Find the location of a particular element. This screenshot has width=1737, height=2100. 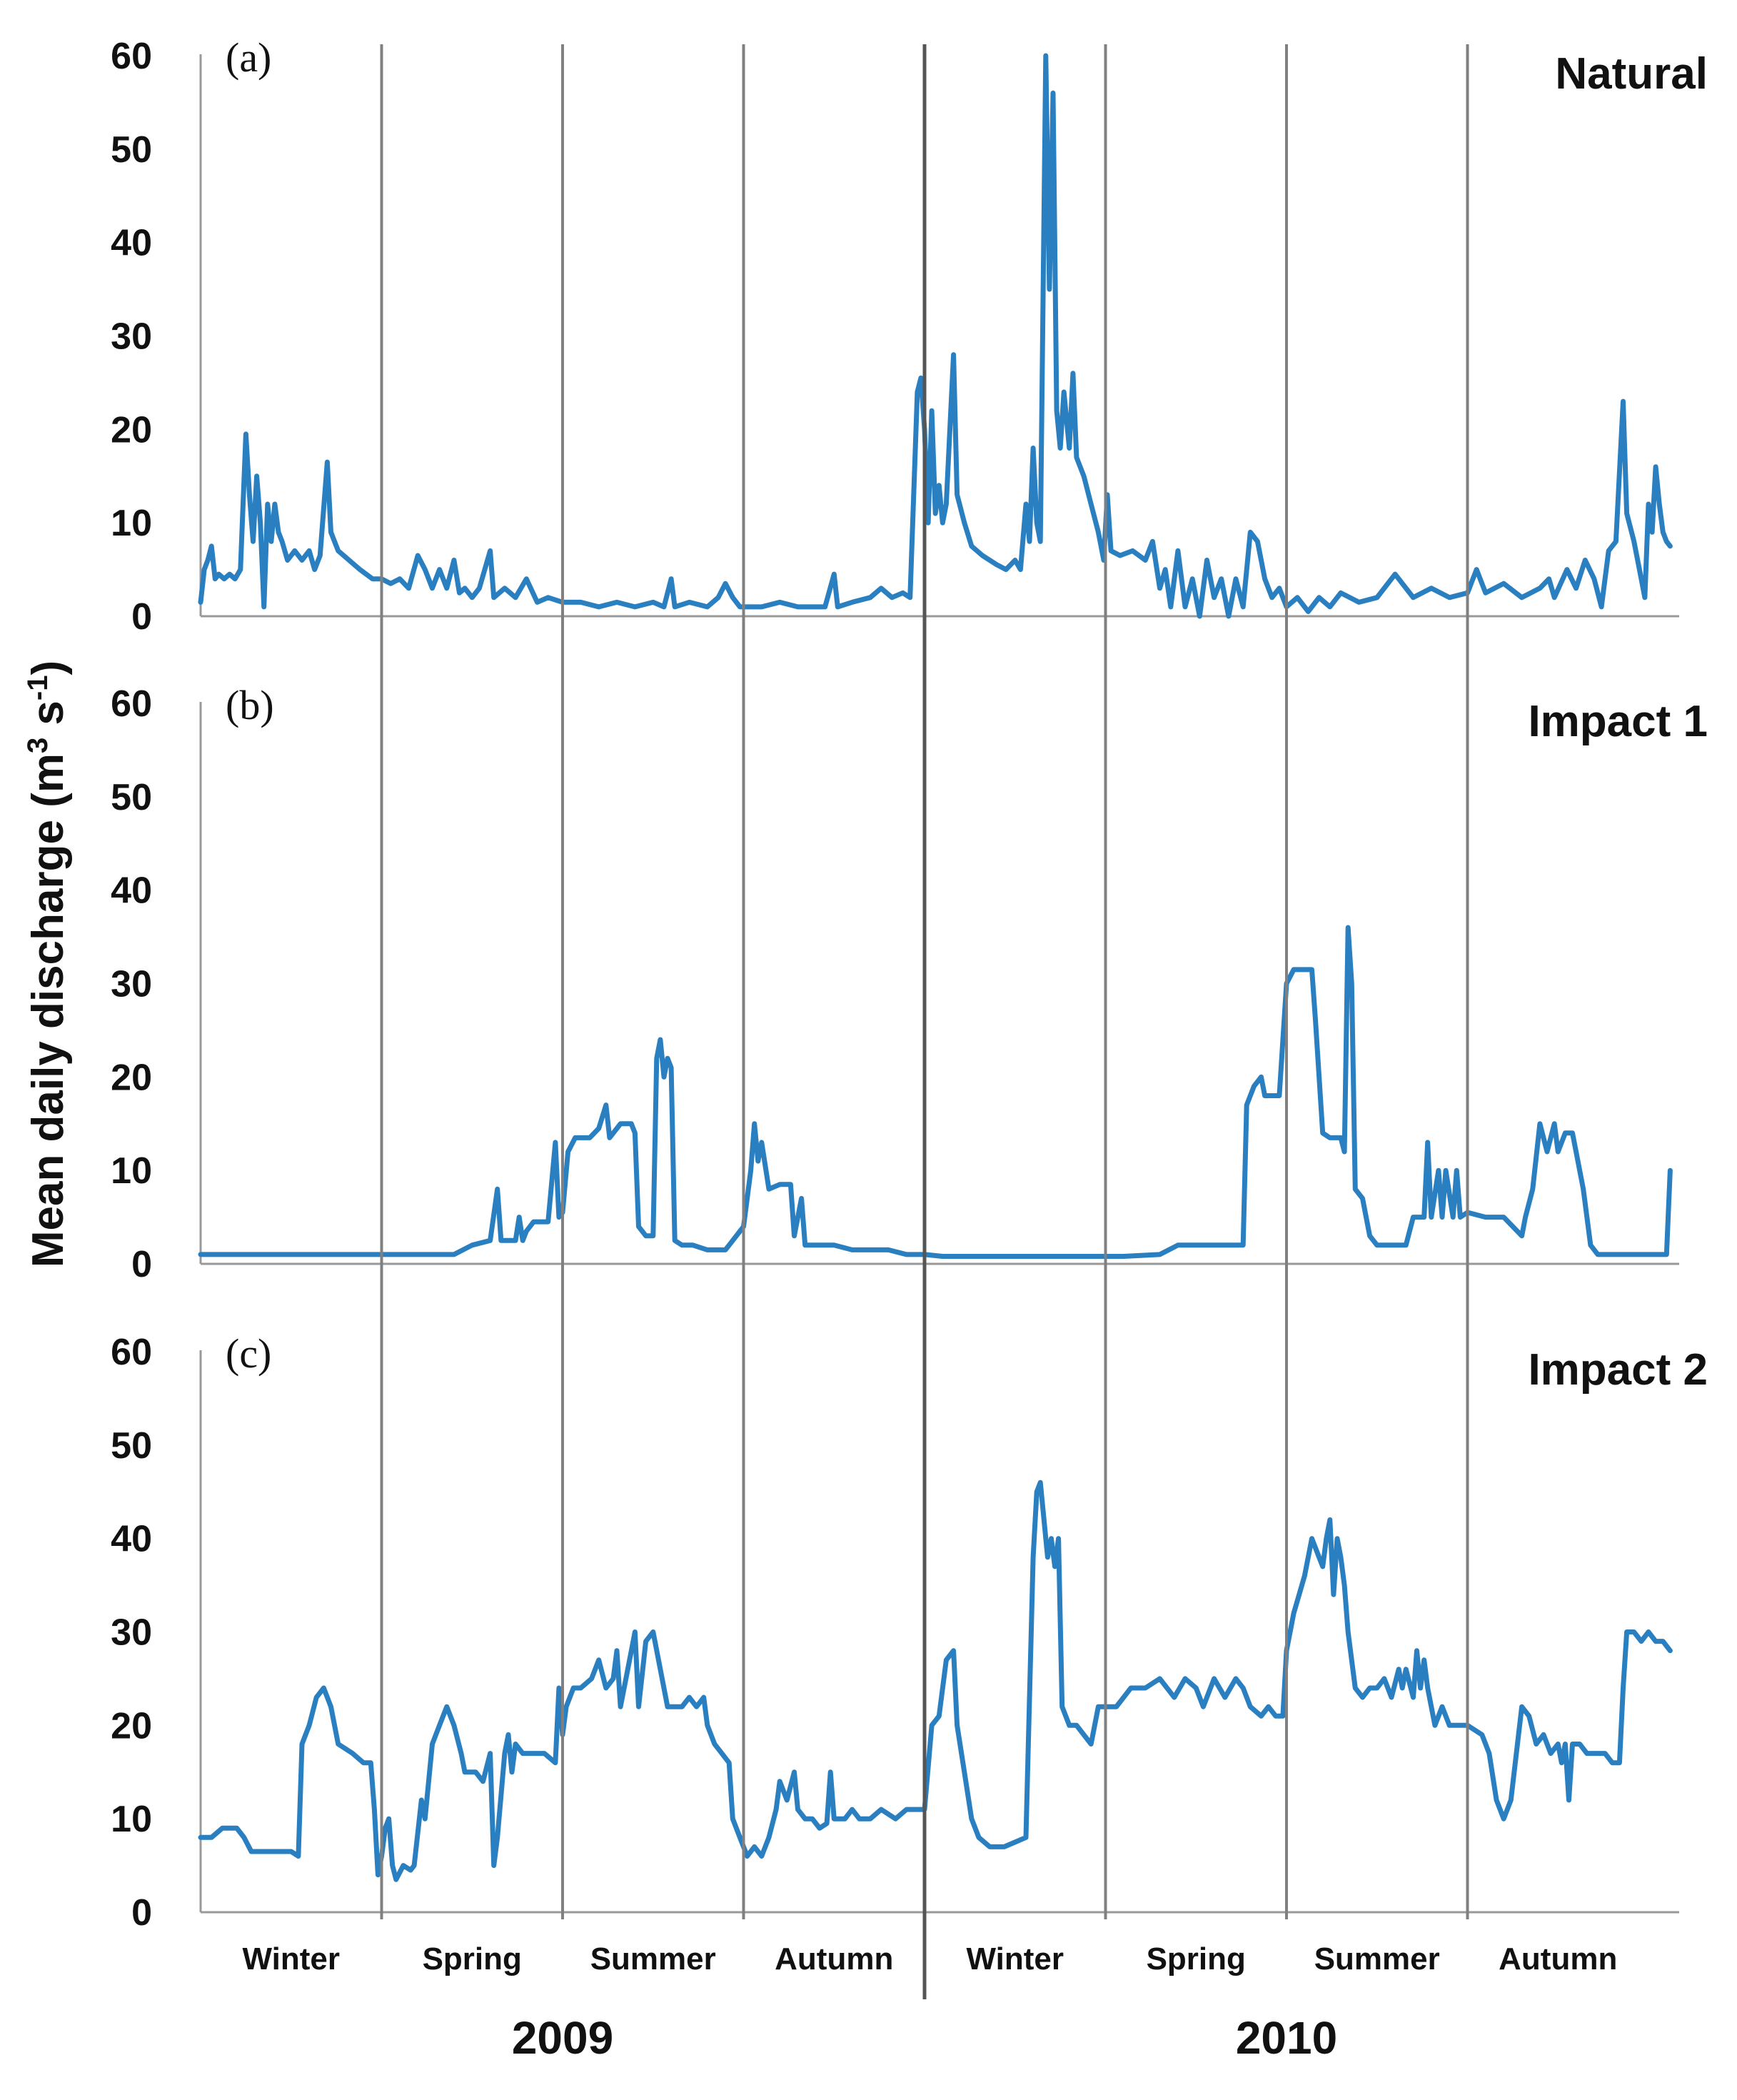

panel-letter: (a) is located at coordinates (248, 57).